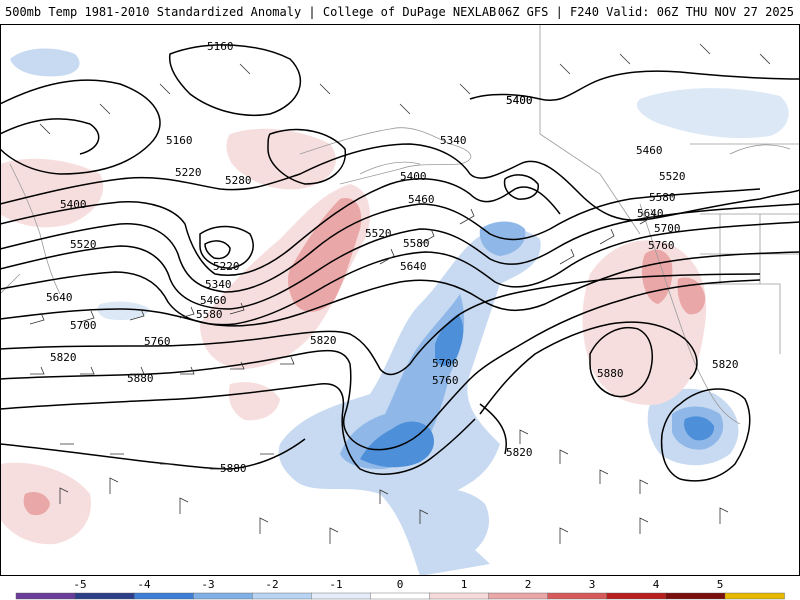 The image size is (800, 600). What do you see at coordinates (79, 584) in the screenshot?
I see `colorbar-tick-label: -5` at bounding box center [79, 584].